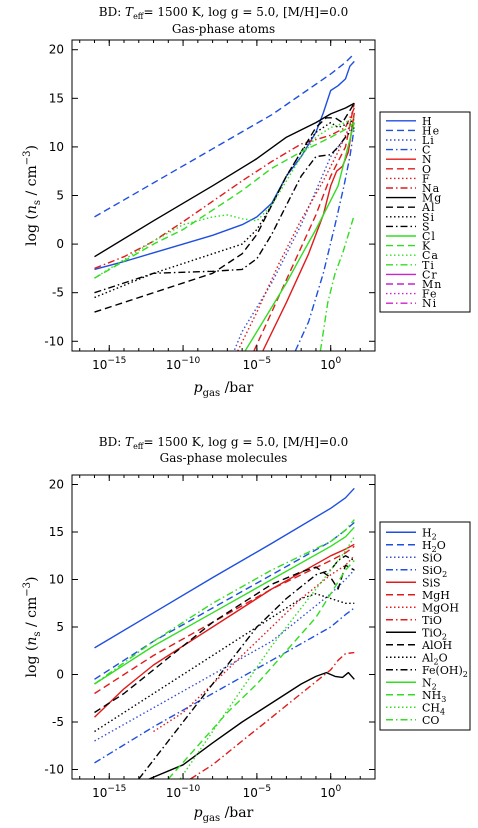 The image size is (478, 828). What do you see at coordinates (429, 236) in the screenshot?
I see `legend-label: Cl` at bounding box center [429, 236].